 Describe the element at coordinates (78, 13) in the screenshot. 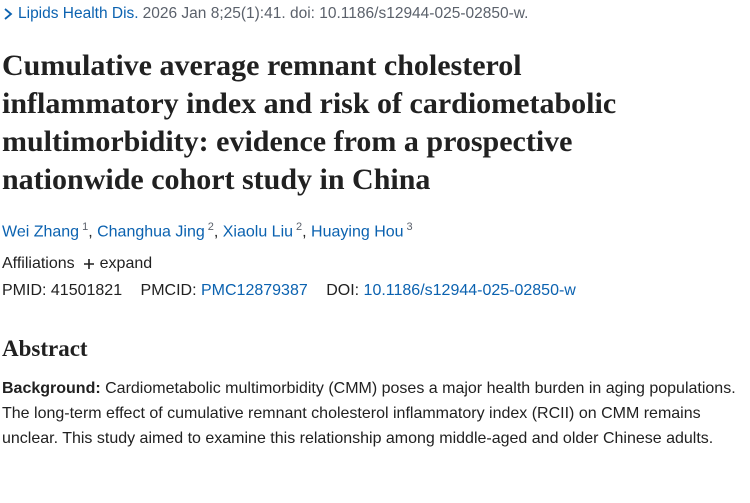

I see `journal-link: Lipids Health Dis.` at that location.